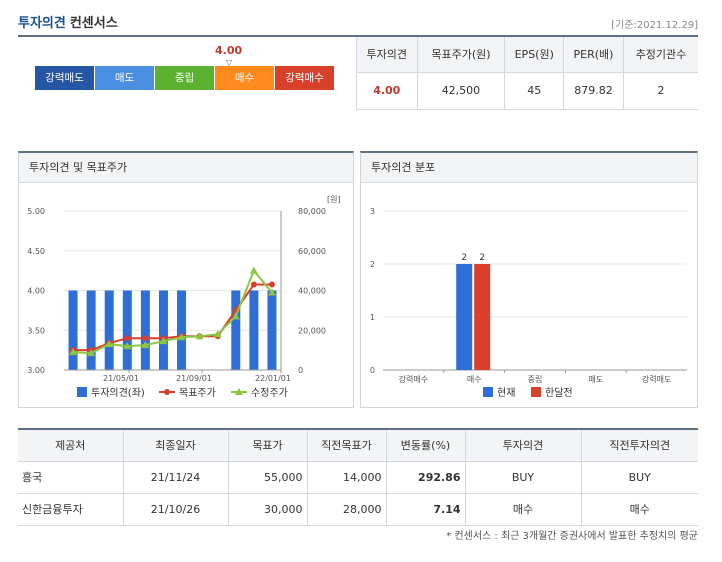  What do you see at coordinates (172, 317) in the screenshot?
I see `target-price-line` at bounding box center [172, 317].